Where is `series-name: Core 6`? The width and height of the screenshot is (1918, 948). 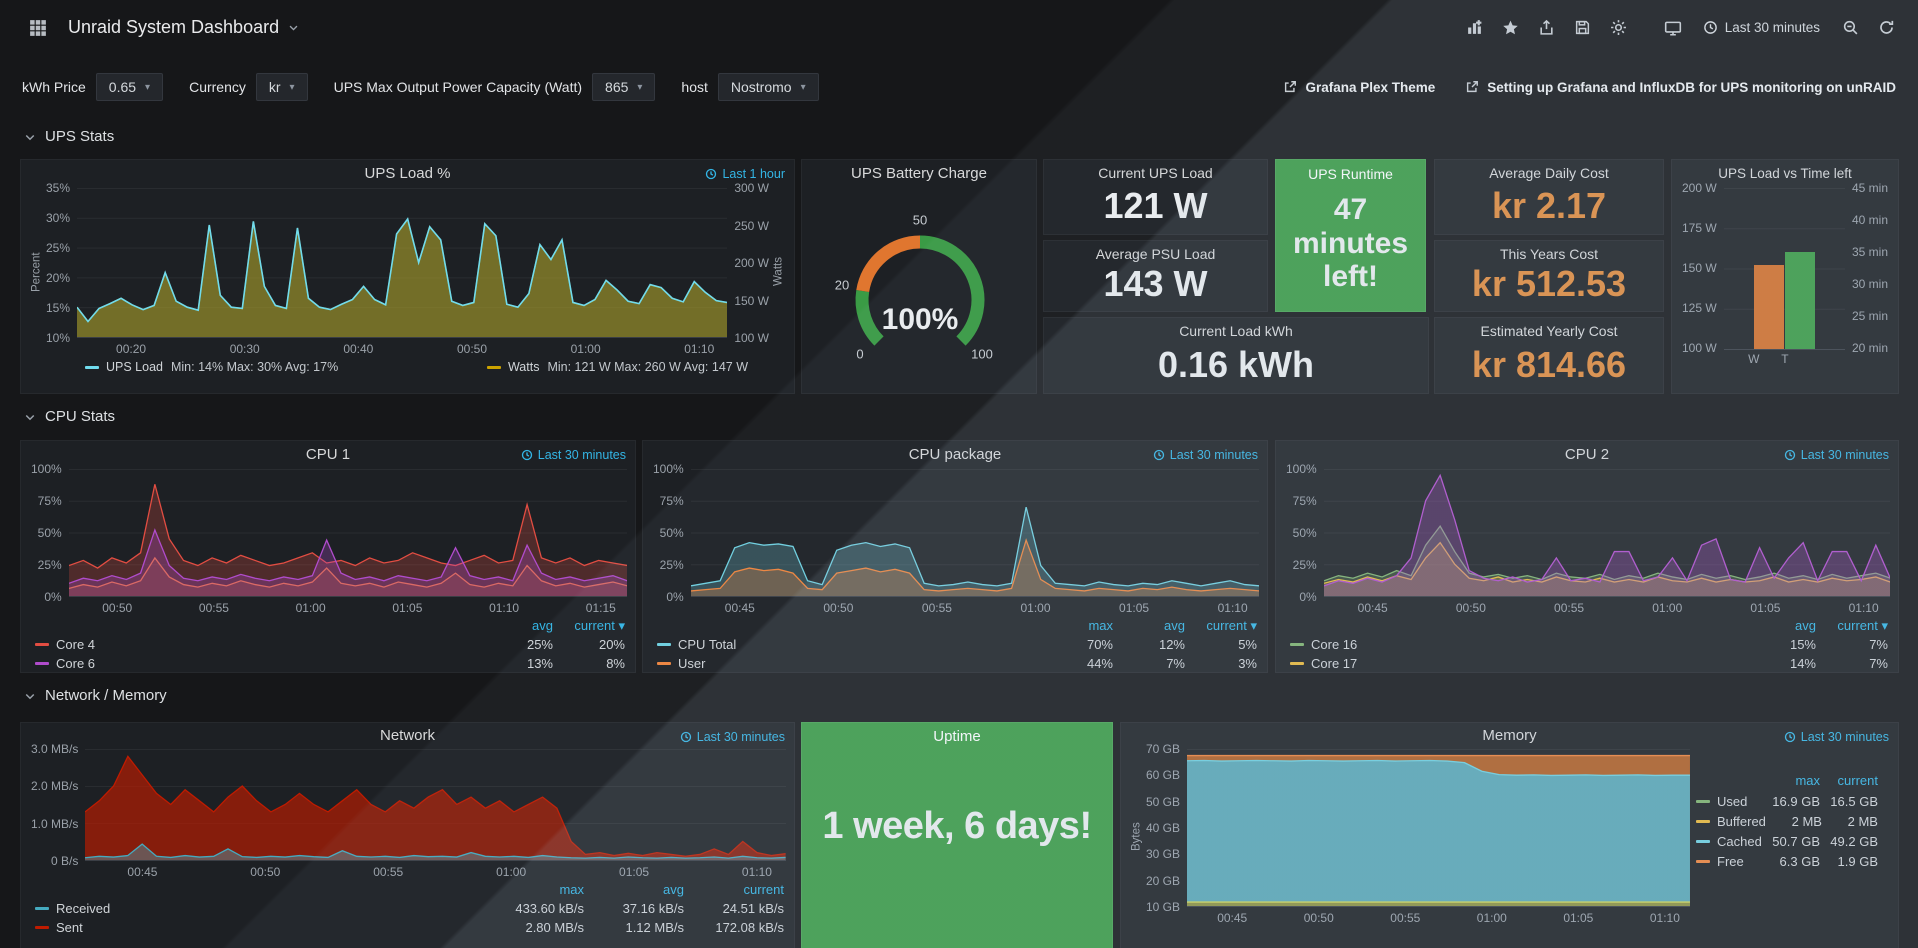 series-name: Core 6 is located at coordinates (76, 663).